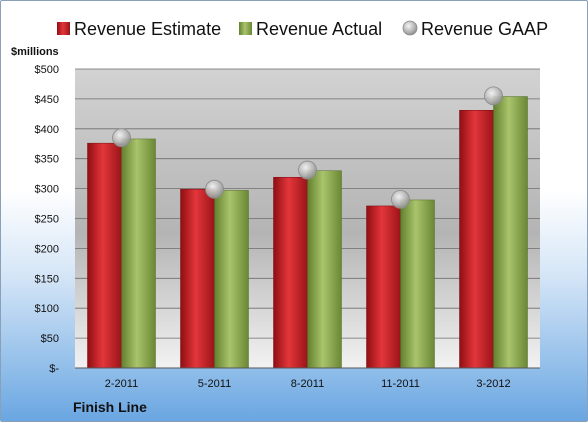 Image resolution: width=588 pixels, height=423 pixels. What do you see at coordinates (50, 339) in the screenshot?
I see `y-tick-label: $50` at bounding box center [50, 339].